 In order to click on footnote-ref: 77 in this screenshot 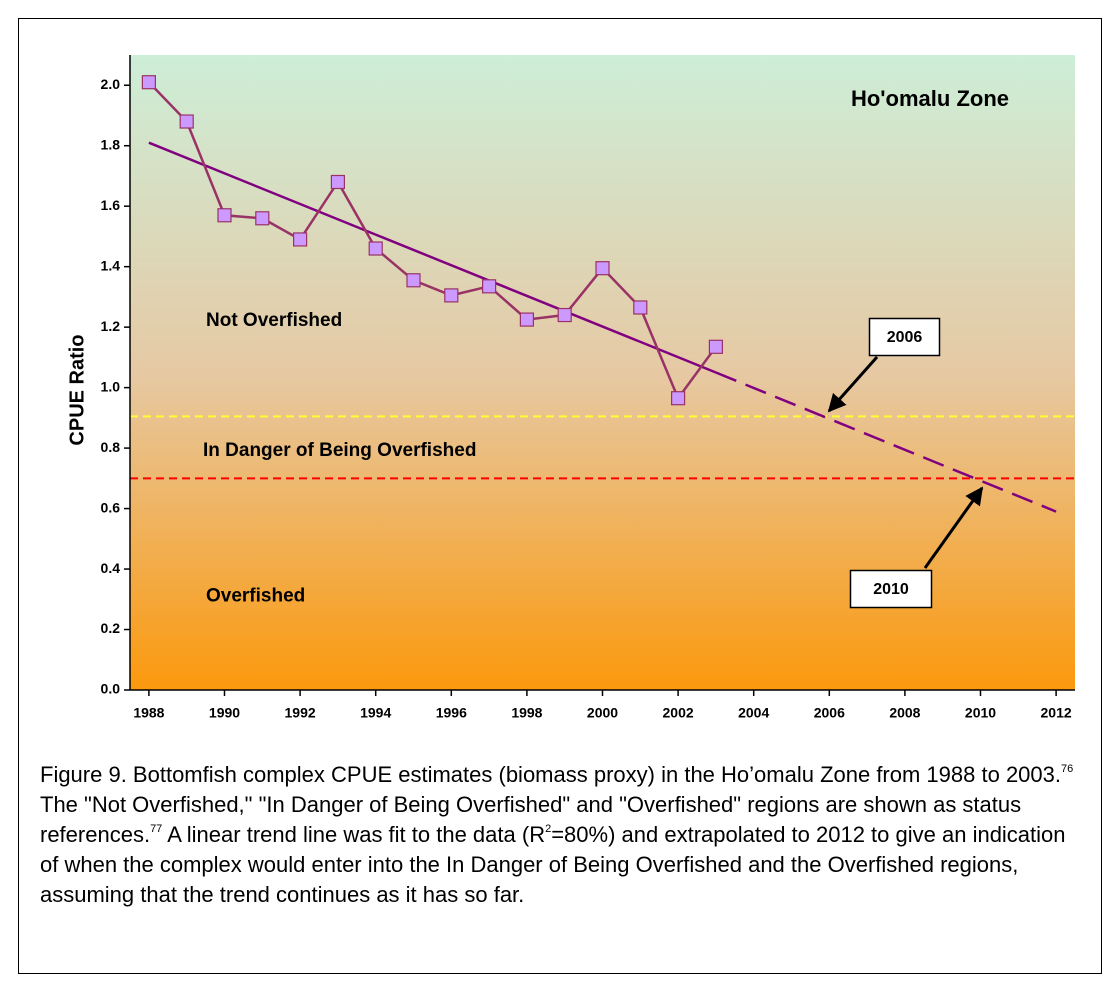, I will do `click(156, 829)`.